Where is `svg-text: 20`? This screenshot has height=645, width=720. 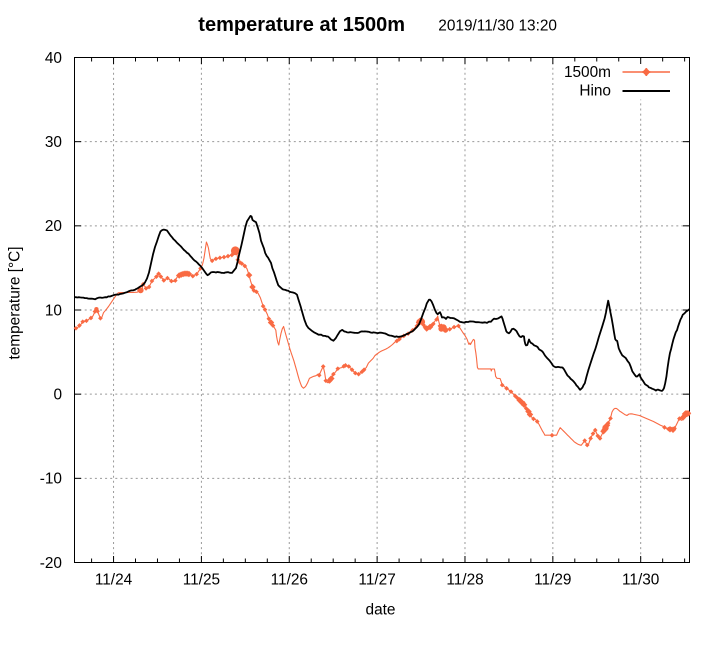
svg-text: 20 is located at coordinates (53, 226).